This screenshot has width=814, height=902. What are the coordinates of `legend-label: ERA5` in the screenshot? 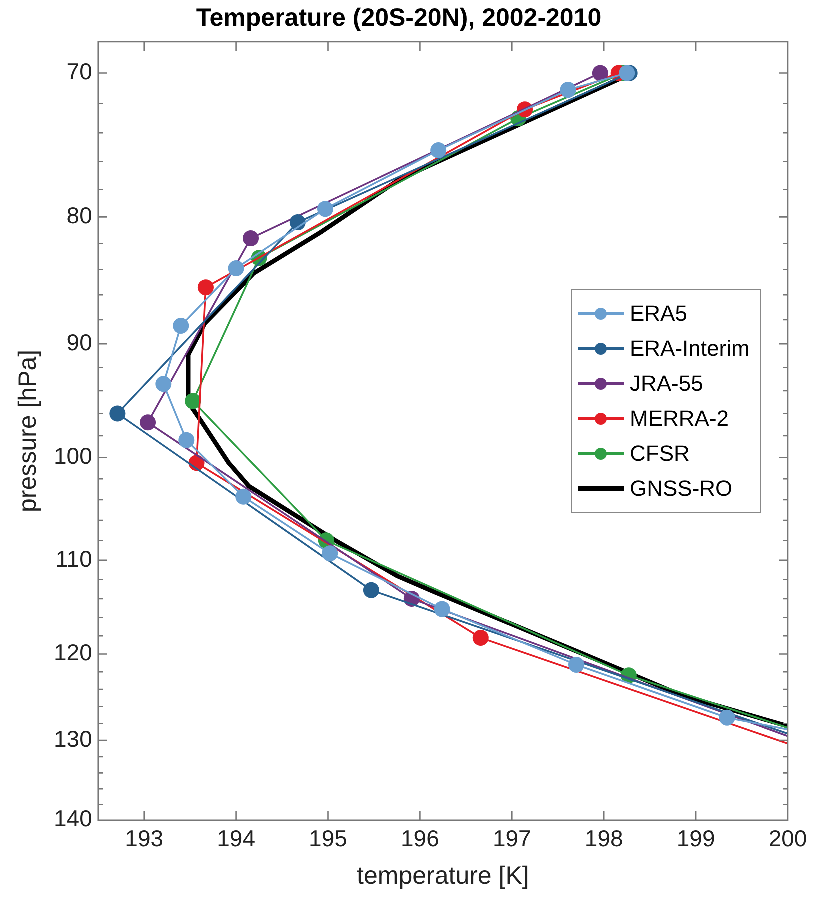 It's located at (659, 314).